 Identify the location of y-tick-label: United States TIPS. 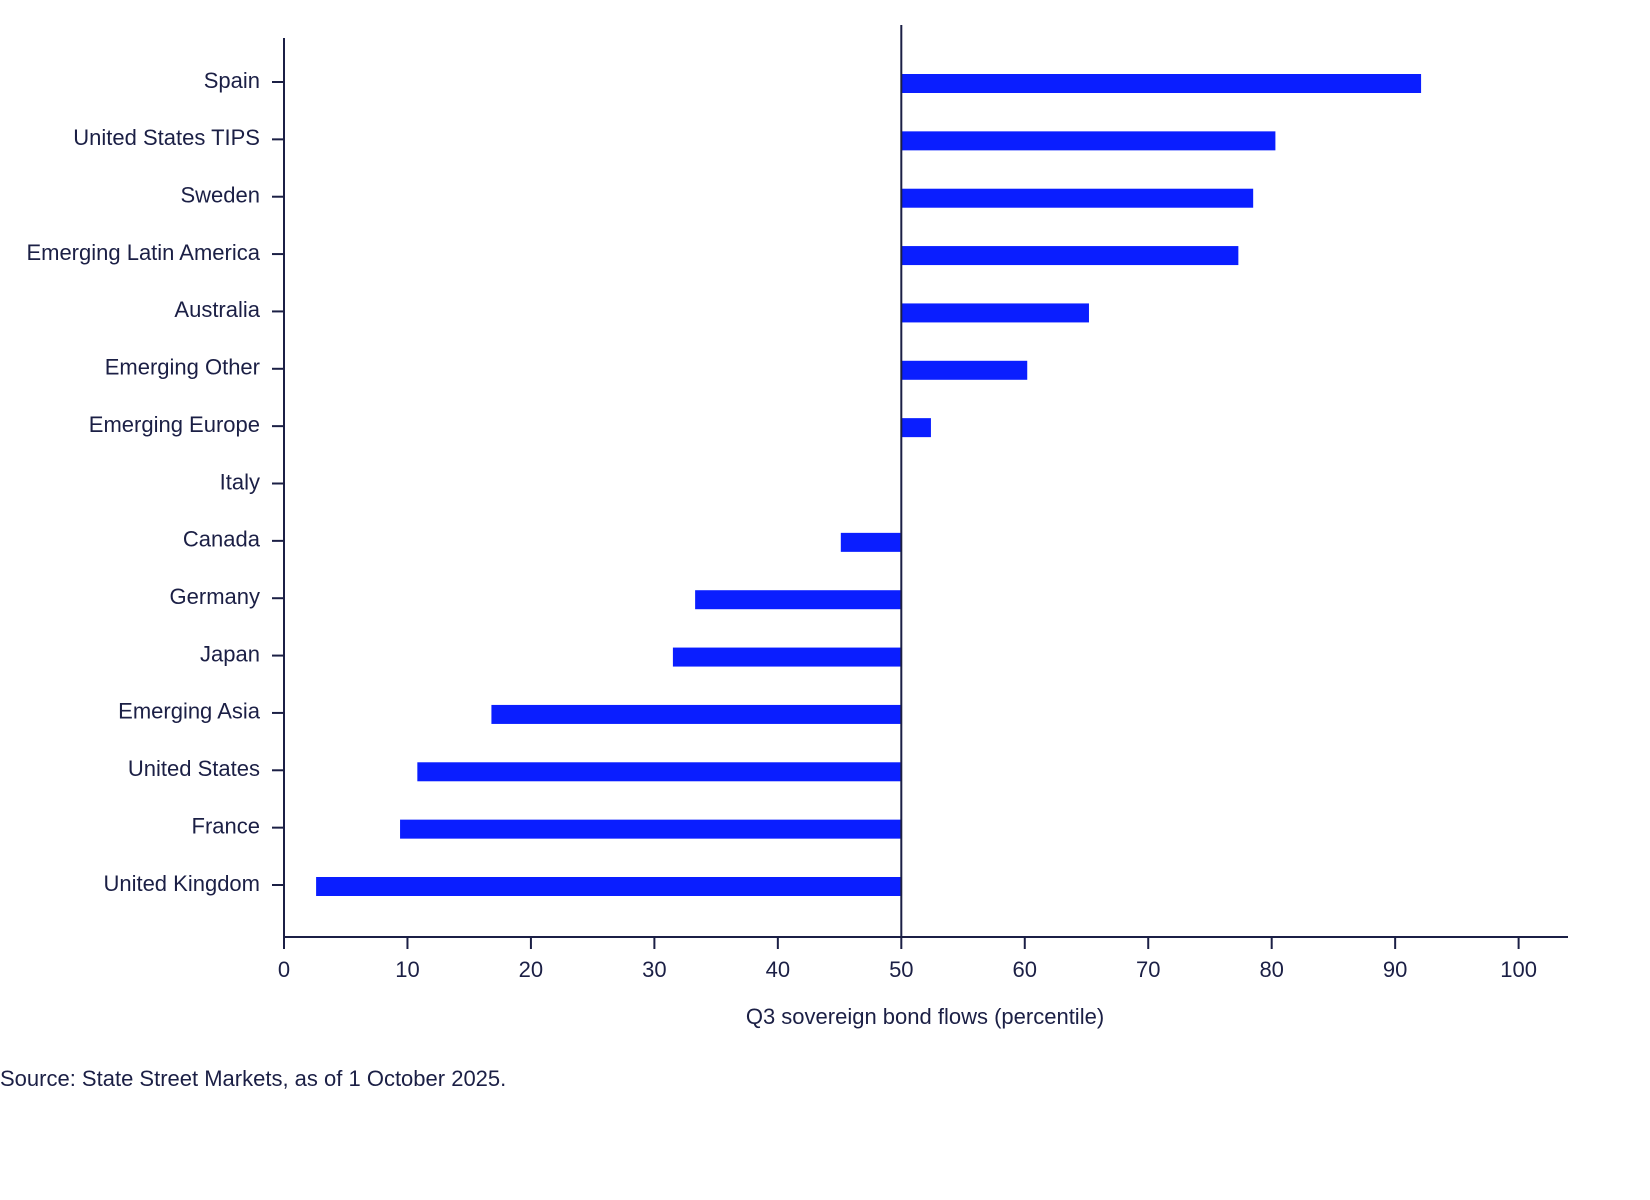
(166, 137).